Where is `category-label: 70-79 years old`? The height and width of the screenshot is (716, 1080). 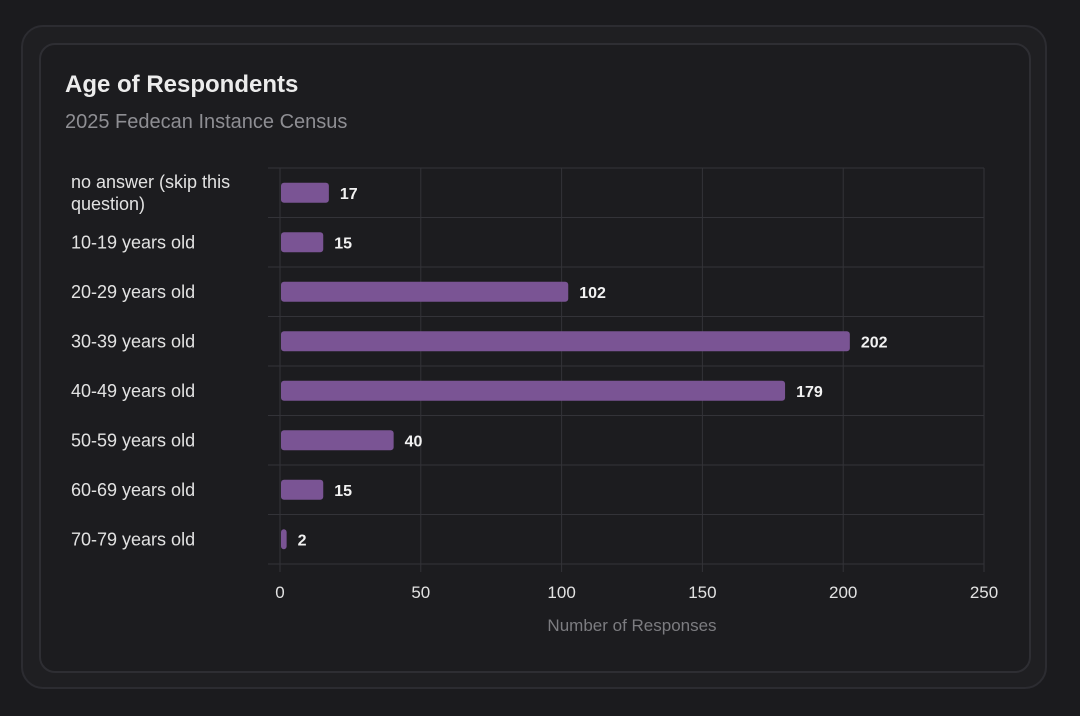 category-label: 70-79 years old is located at coordinates (133, 539).